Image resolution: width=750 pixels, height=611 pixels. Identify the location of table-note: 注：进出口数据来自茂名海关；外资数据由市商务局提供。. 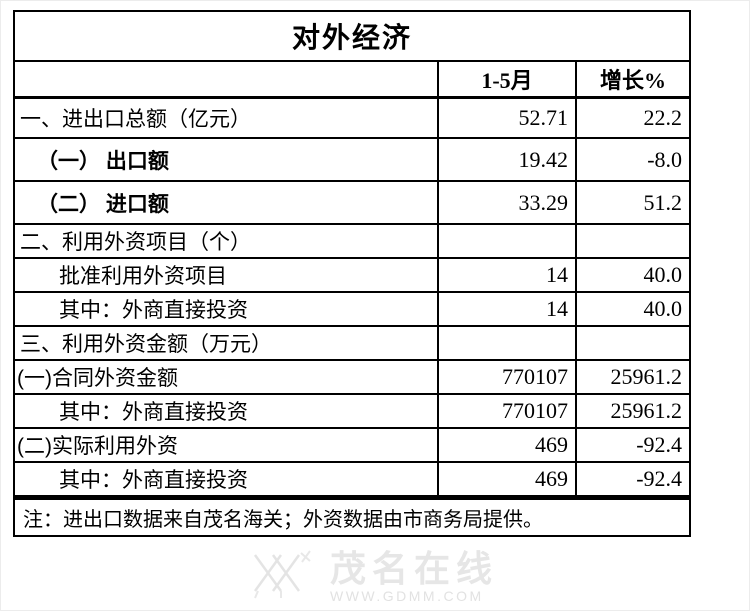
(352, 516).